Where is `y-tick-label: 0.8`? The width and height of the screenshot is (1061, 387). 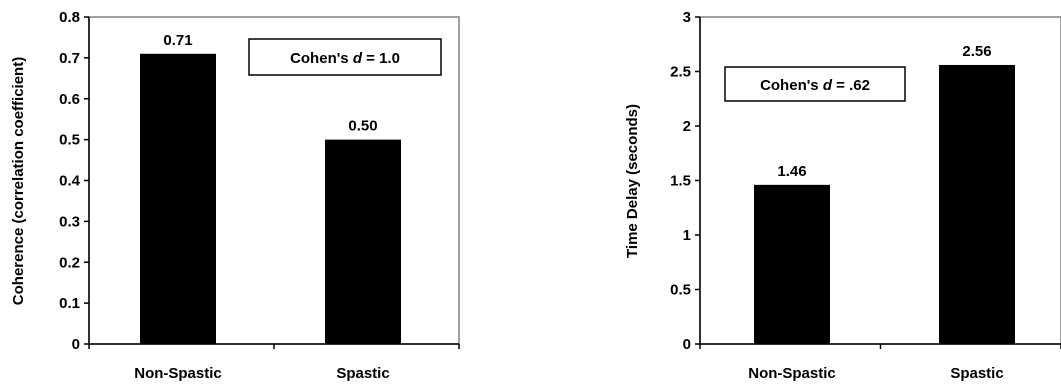
y-tick-label: 0.8 is located at coordinates (69, 17).